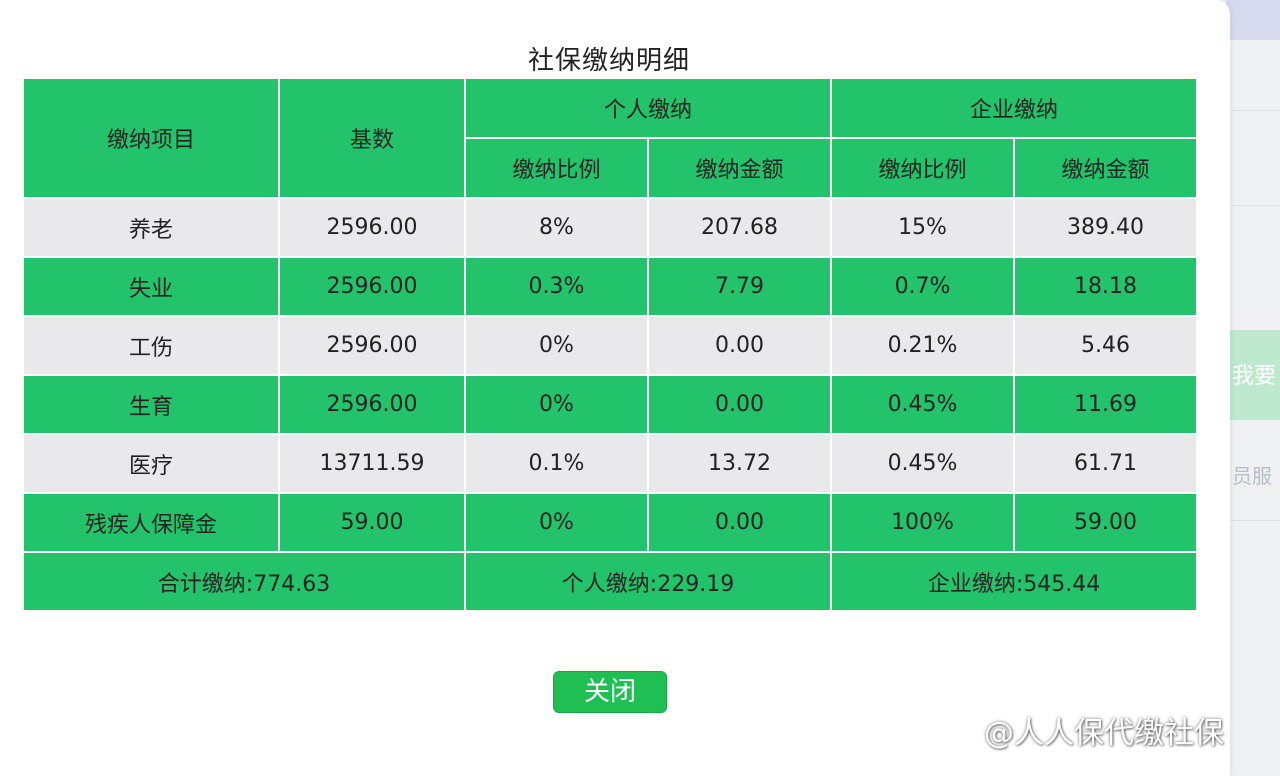 The height and width of the screenshot is (776, 1280). What do you see at coordinates (1104, 733) in the screenshot?
I see `watermark-text: @人人保代缴社保` at bounding box center [1104, 733].